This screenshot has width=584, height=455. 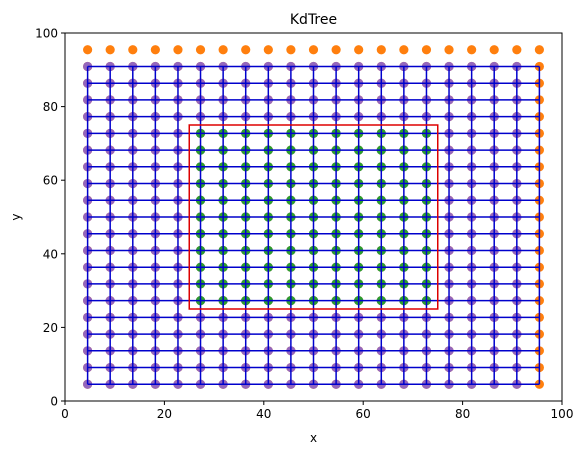 I want to click on x-tick-label: 40, so click(x=263, y=414).